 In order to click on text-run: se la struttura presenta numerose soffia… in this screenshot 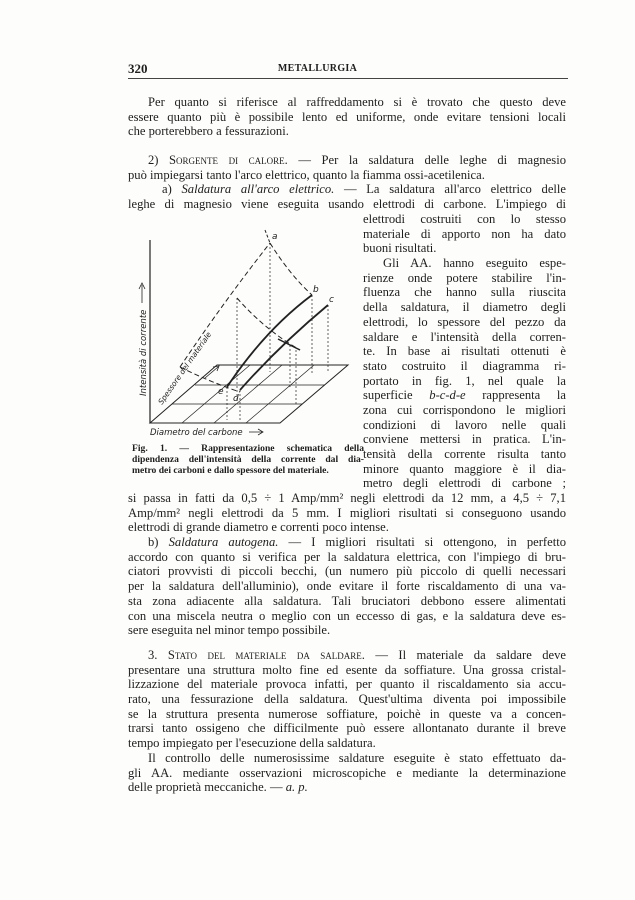, I will do `click(347, 713)`.